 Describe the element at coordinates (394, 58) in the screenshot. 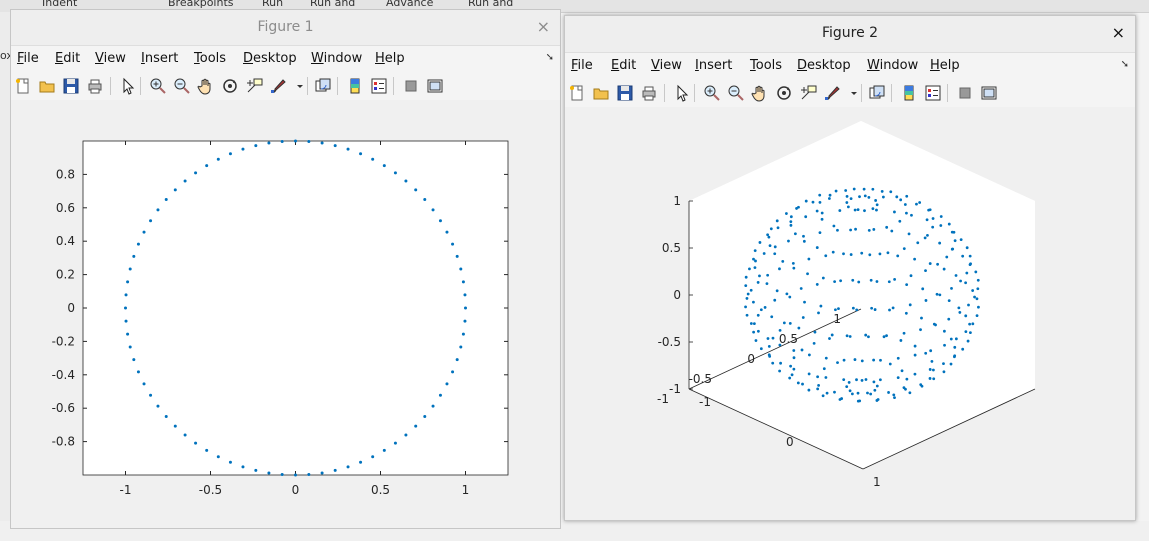

I see `figure-1-menu-help-text: elp` at that location.